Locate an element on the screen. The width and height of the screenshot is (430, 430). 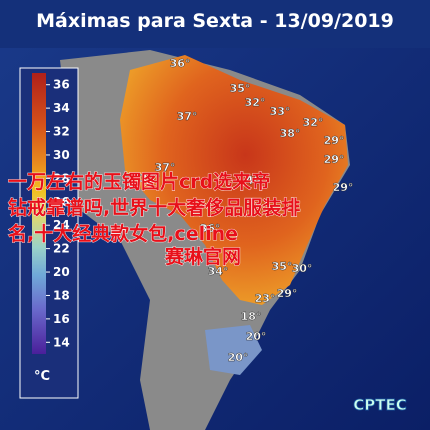
logo: CPTEC is located at coordinates (380, 405).